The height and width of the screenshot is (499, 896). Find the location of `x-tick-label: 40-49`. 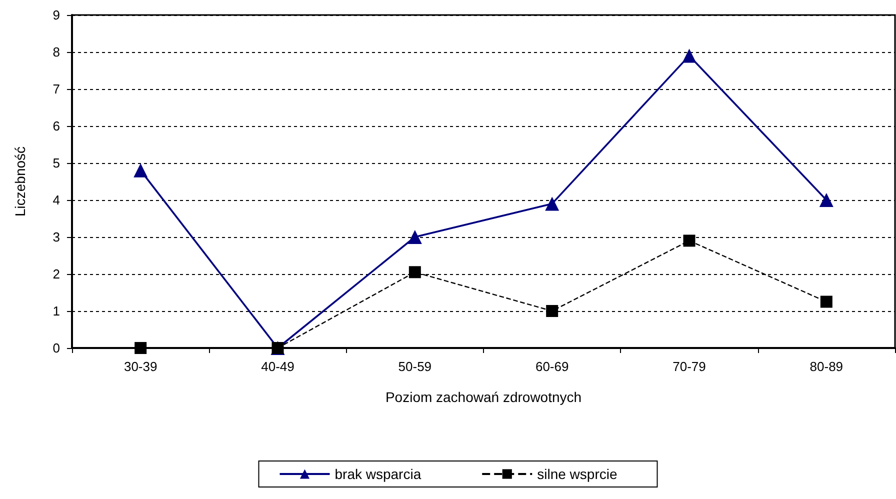

x-tick-label: 40-49 is located at coordinates (277, 366).